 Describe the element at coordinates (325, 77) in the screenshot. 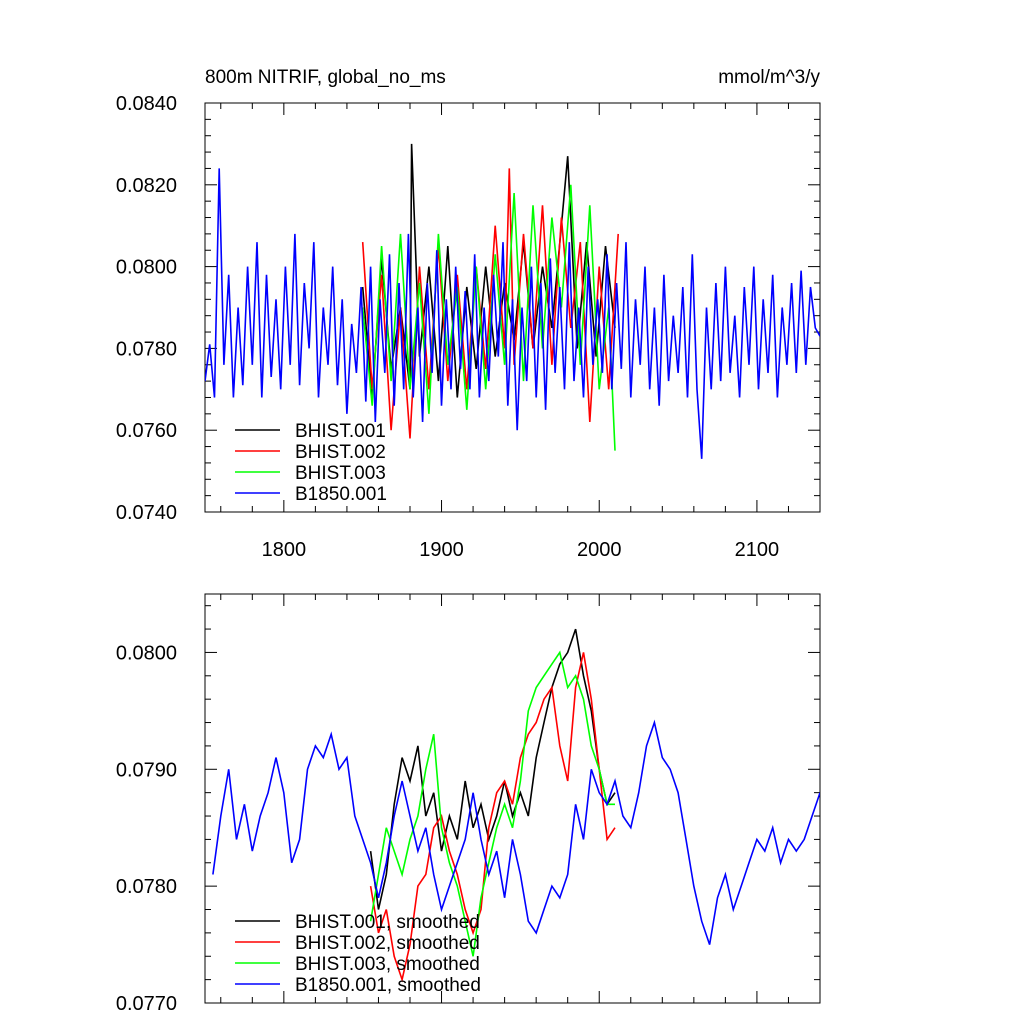

I see `chart-title: 800m NITRIF, global_no_ms` at that location.